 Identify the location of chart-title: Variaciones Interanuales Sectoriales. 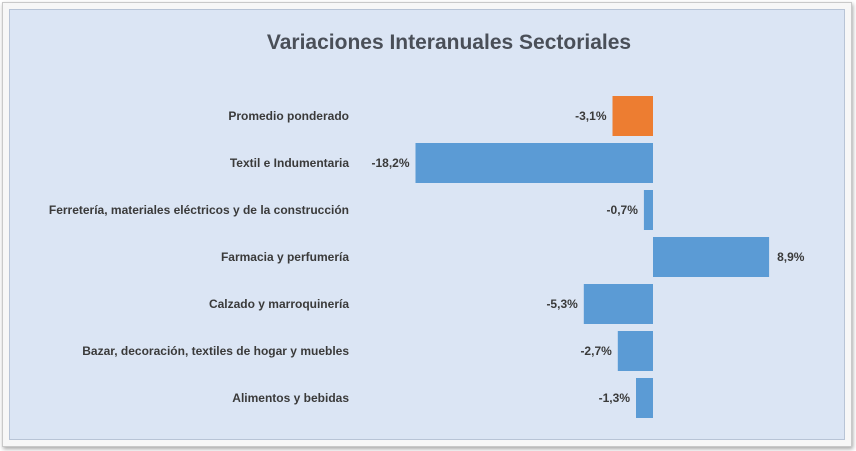
(449, 42).